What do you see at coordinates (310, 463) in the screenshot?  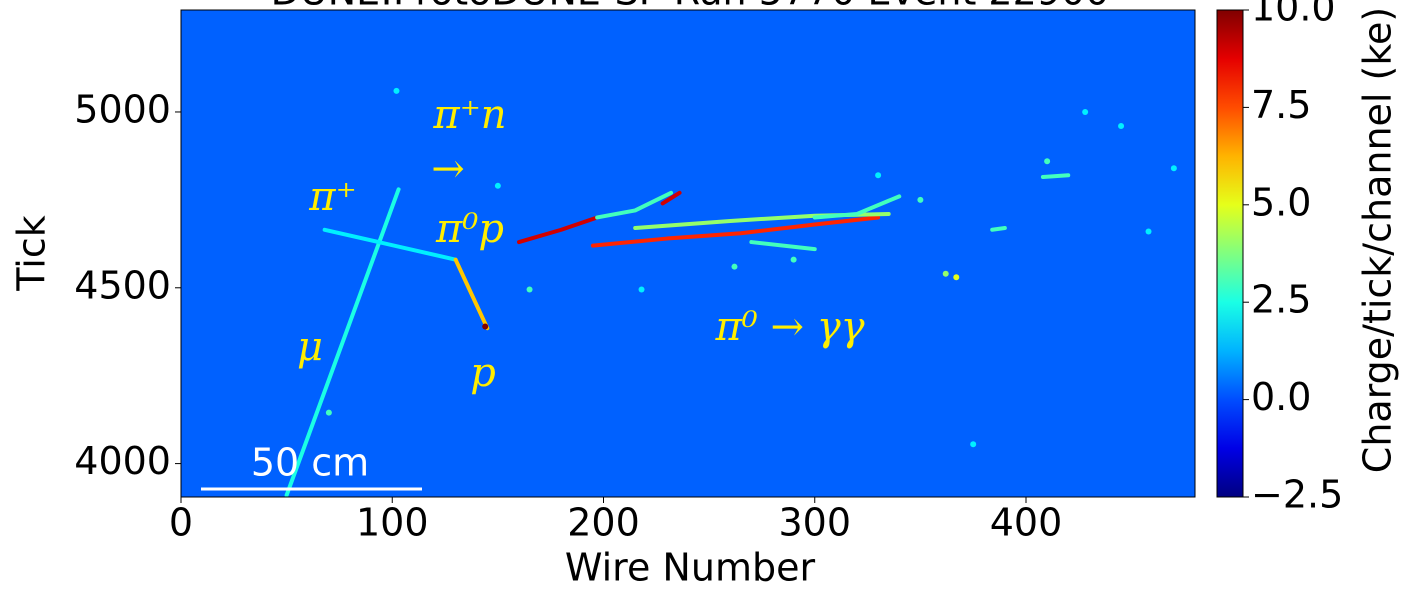 I see `scale-label: 50 cm` at bounding box center [310, 463].